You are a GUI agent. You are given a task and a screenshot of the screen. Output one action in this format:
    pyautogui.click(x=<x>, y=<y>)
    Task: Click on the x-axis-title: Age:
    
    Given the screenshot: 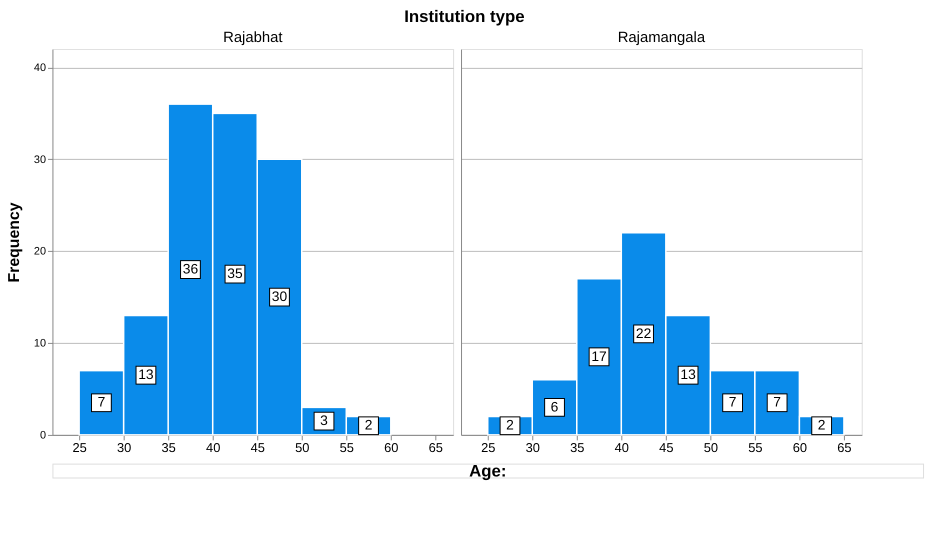 What is the action you would take?
    pyautogui.click(x=487, y=470)
    